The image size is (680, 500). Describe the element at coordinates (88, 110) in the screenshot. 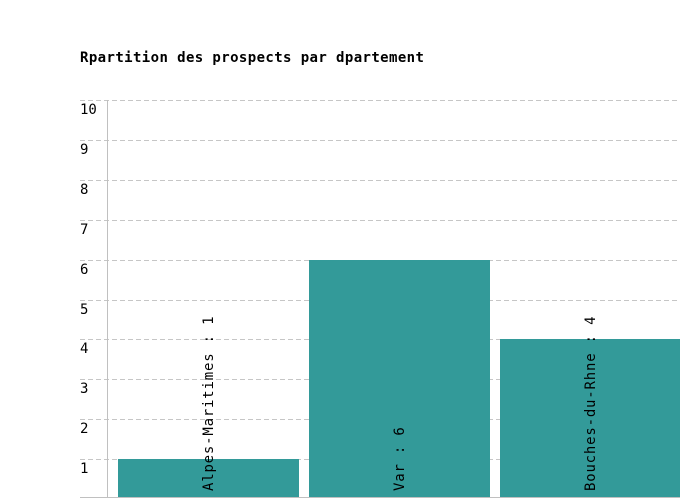

I see `y-tick-label: 10` at that location.